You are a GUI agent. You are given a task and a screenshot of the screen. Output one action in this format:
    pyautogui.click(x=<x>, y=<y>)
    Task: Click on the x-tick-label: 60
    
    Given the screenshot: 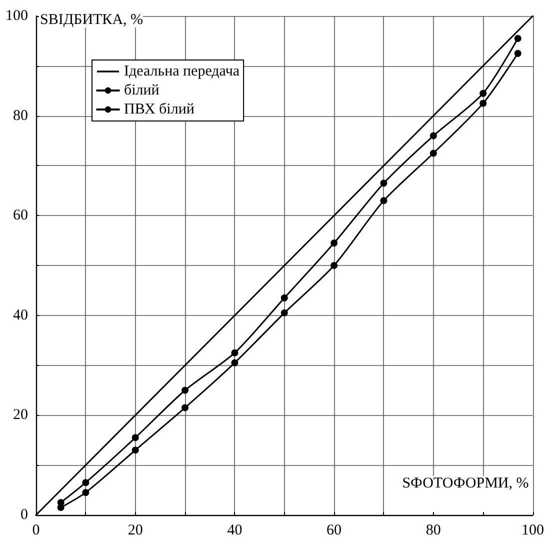 What is the action you would take?
    pyautogui.click(x=334, y=530)
    